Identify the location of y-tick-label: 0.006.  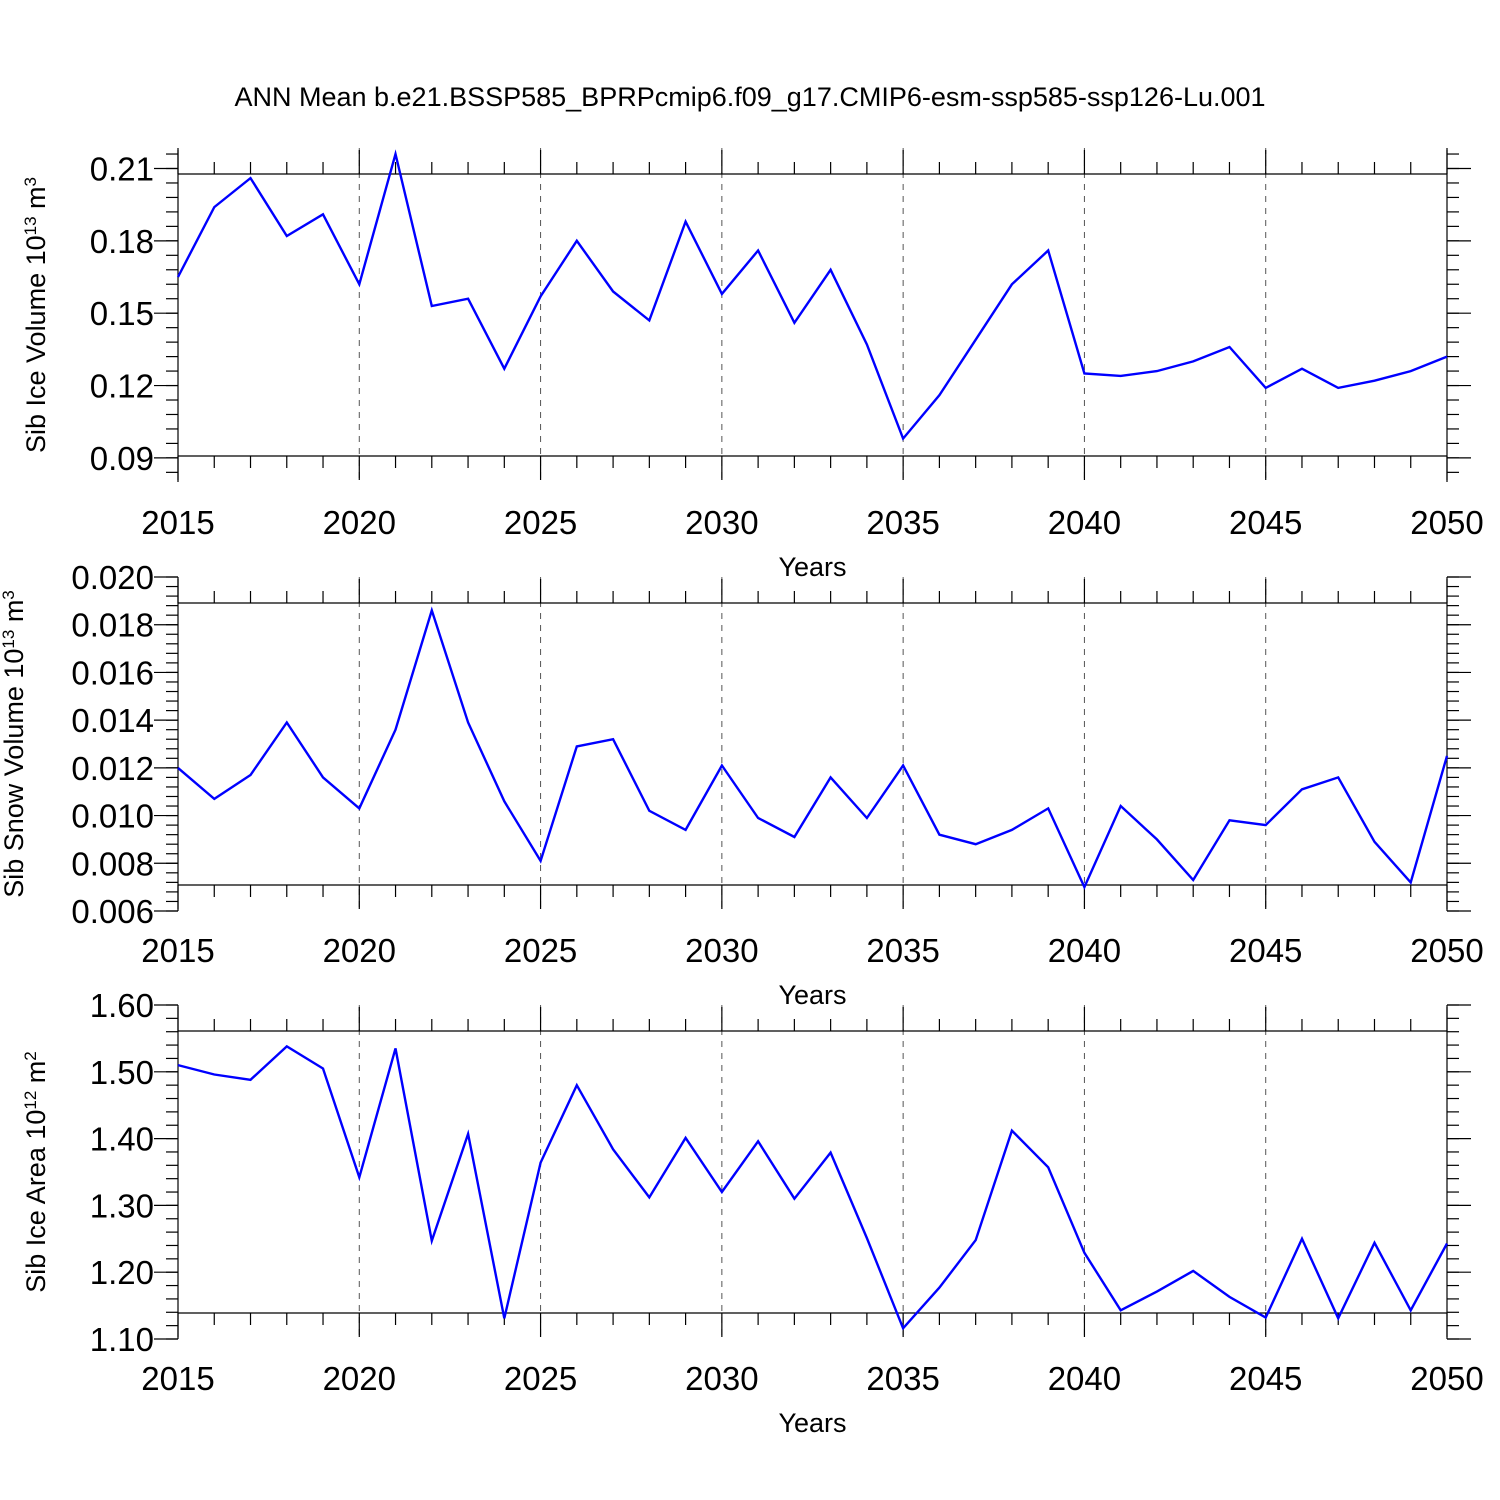
(112, 911).